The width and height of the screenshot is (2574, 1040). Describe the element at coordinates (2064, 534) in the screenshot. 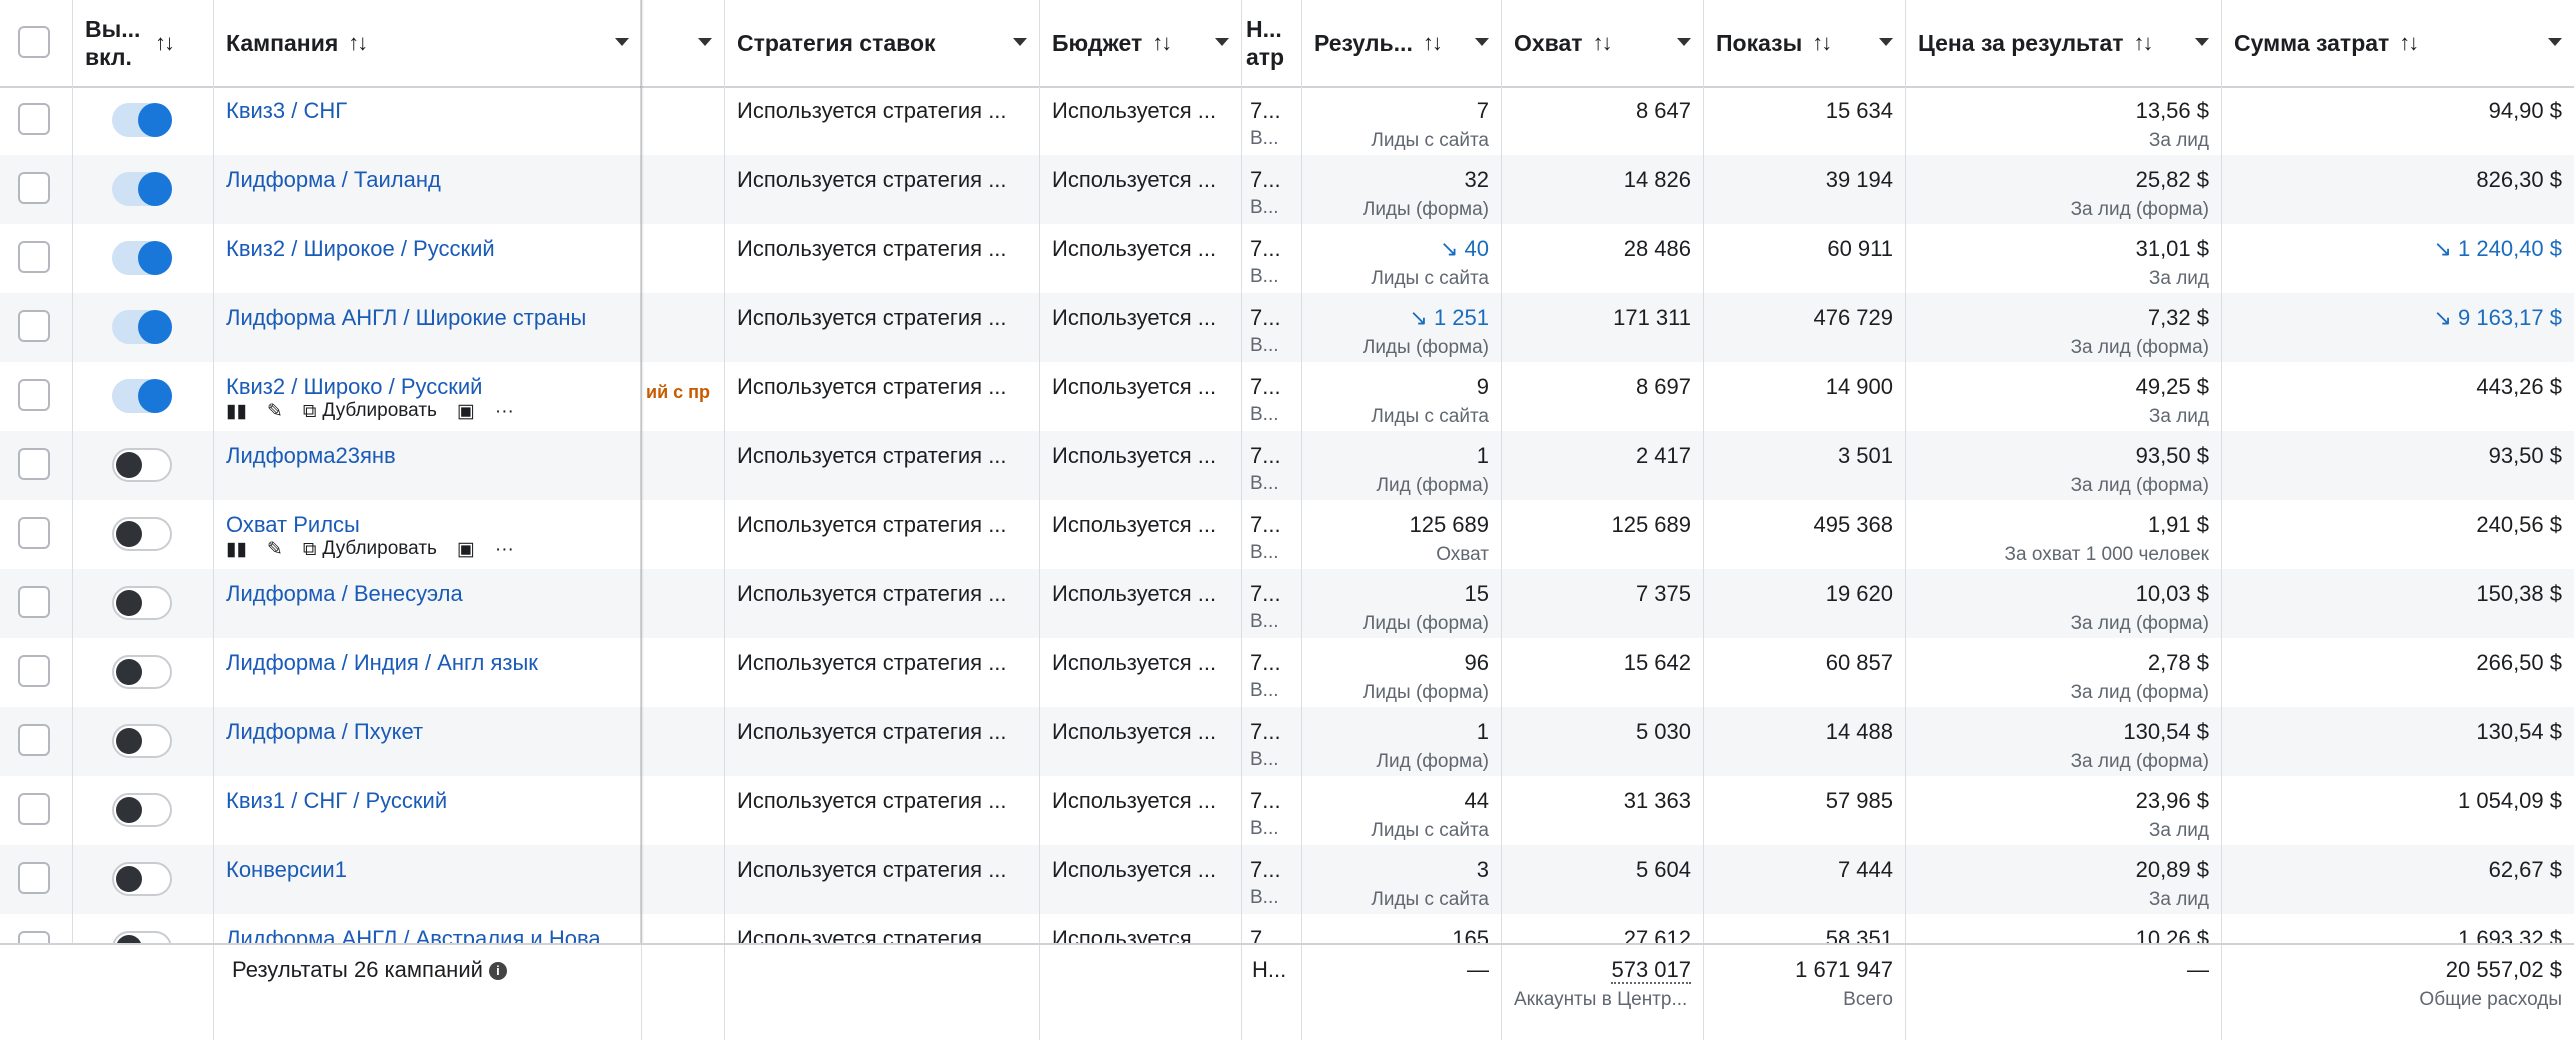

I see `row-cpr-cell: 1,91 $ За охват 1 000 человек` at that location.